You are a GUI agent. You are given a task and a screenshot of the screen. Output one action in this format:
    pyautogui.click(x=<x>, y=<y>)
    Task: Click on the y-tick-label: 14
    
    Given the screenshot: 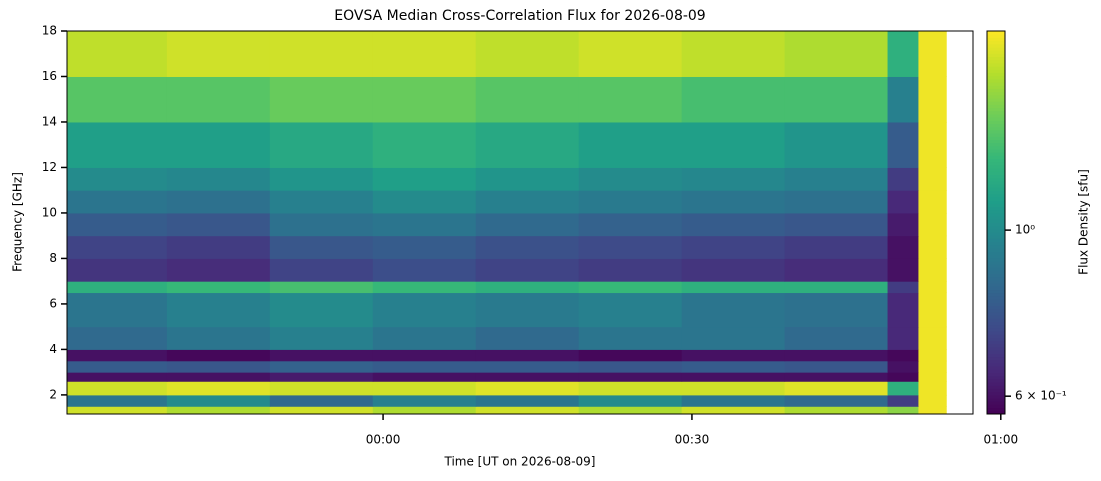 What is the action you would take?
    pyautogui.click(x=49, y=121)
    